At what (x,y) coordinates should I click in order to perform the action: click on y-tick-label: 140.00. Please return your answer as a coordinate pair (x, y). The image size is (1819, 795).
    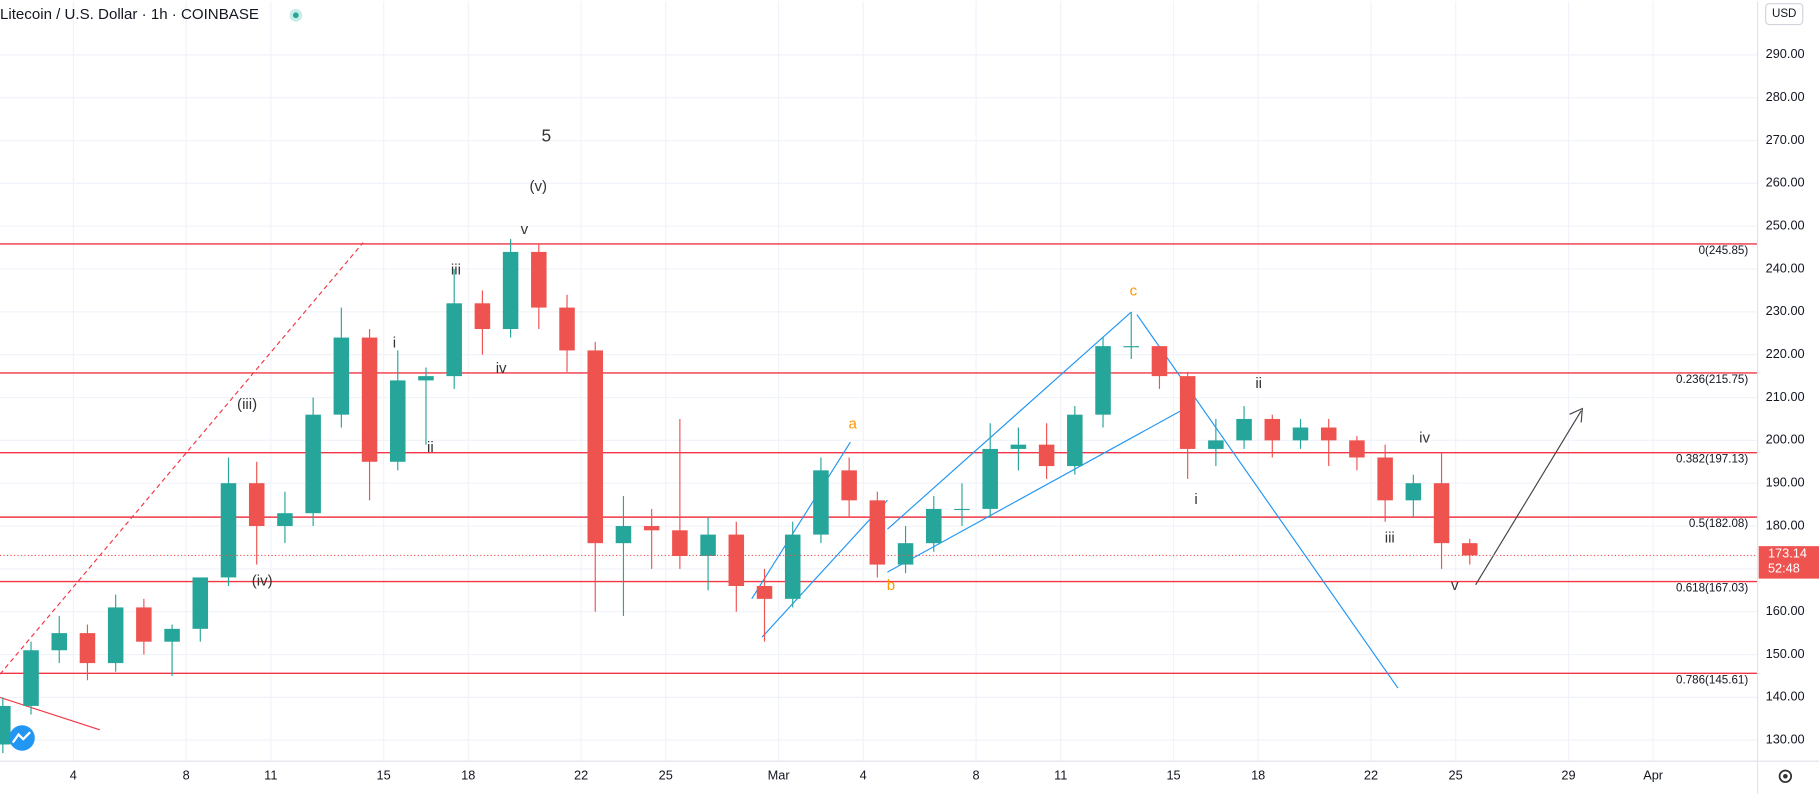
    Looking at the image, I should click on (1785, 696).